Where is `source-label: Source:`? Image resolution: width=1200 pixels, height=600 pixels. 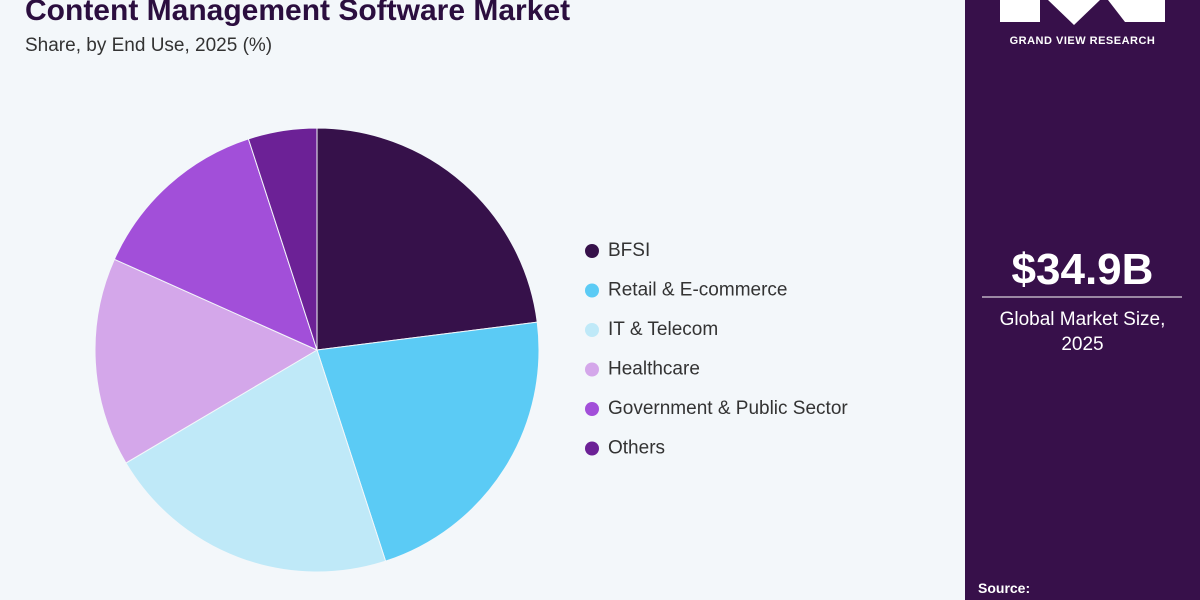
source-label: Source: is located at coordinates (1004, 588).